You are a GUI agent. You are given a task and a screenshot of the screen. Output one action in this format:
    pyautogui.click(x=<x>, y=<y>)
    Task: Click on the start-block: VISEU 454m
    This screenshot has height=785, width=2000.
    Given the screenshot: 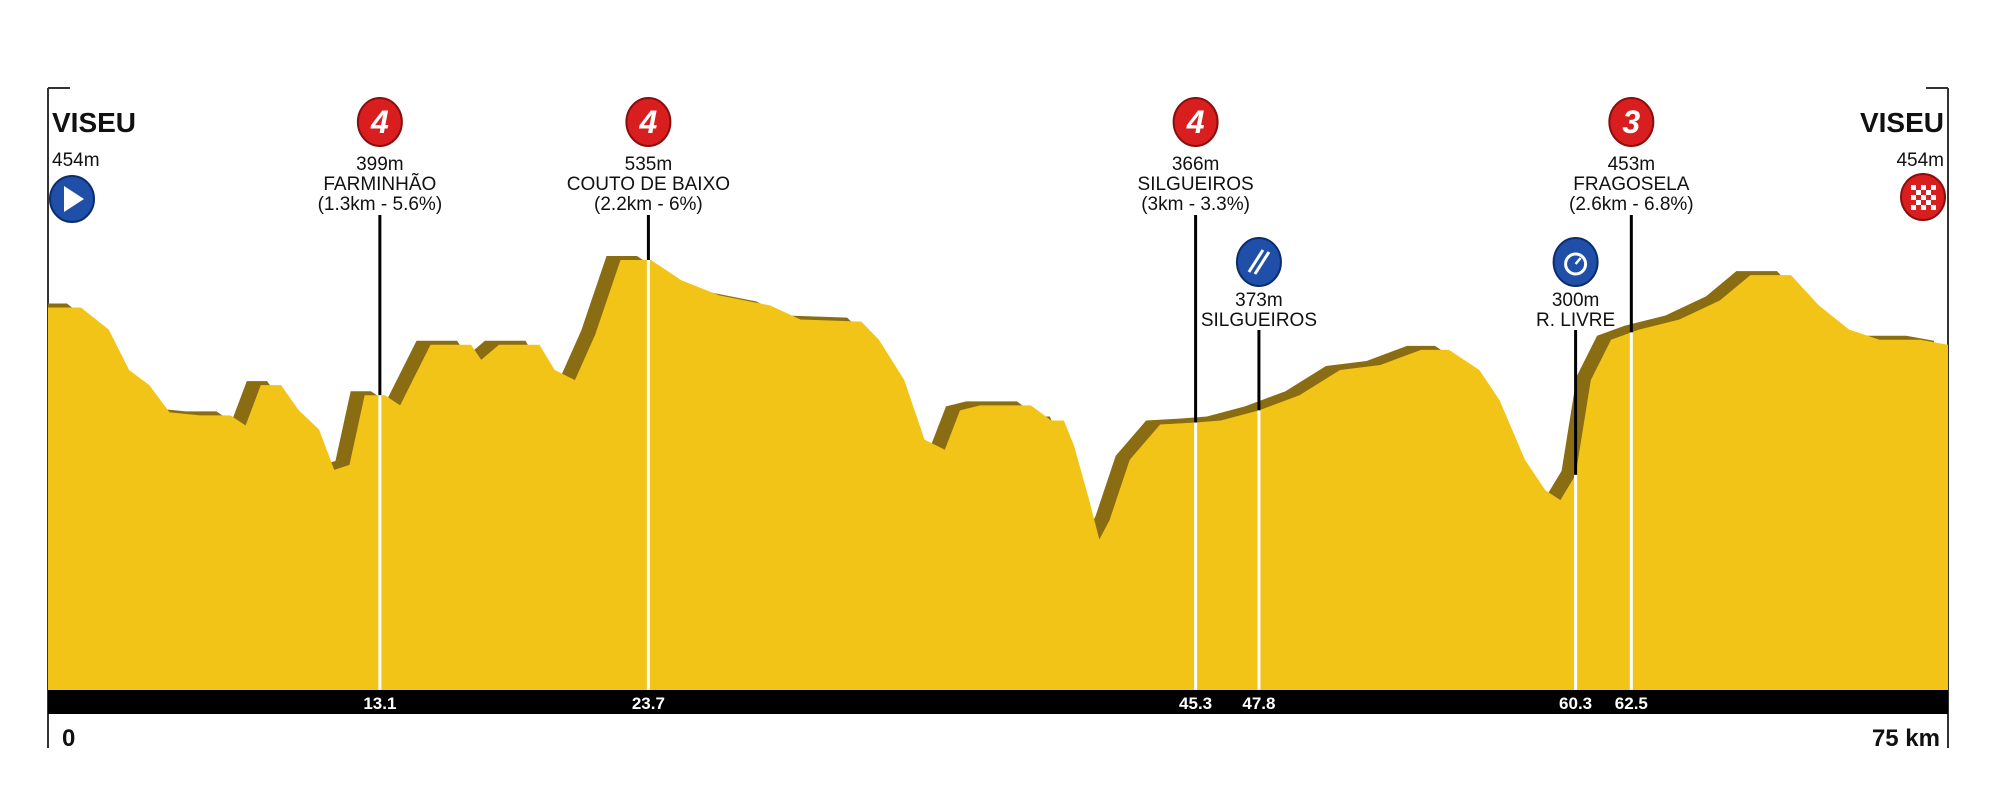 What is the action you would take?
    pyautogui.click(x=92, y=165)
    